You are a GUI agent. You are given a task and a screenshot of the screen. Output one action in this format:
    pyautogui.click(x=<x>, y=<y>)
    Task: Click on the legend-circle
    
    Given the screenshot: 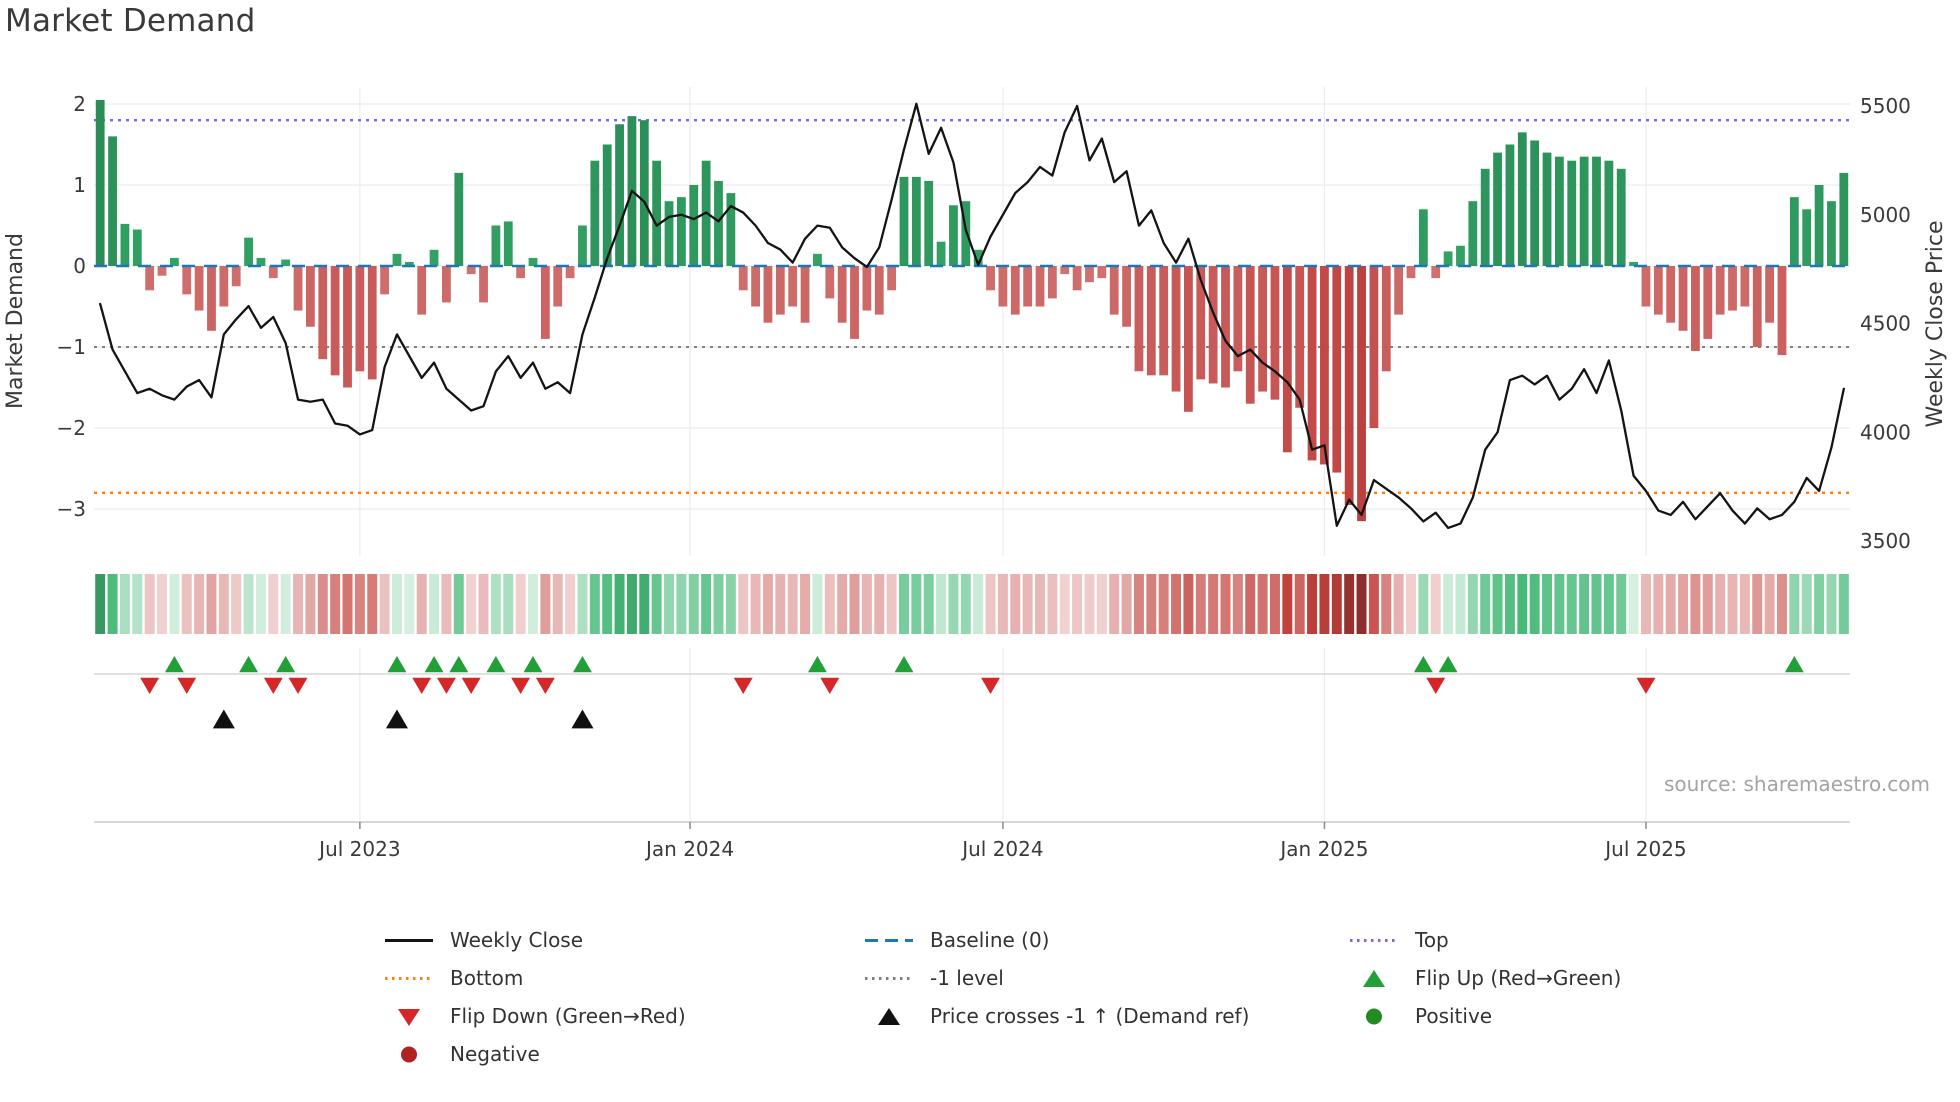 What is the action you would take?
    pyautogui.click(x=409, y=1054)
    